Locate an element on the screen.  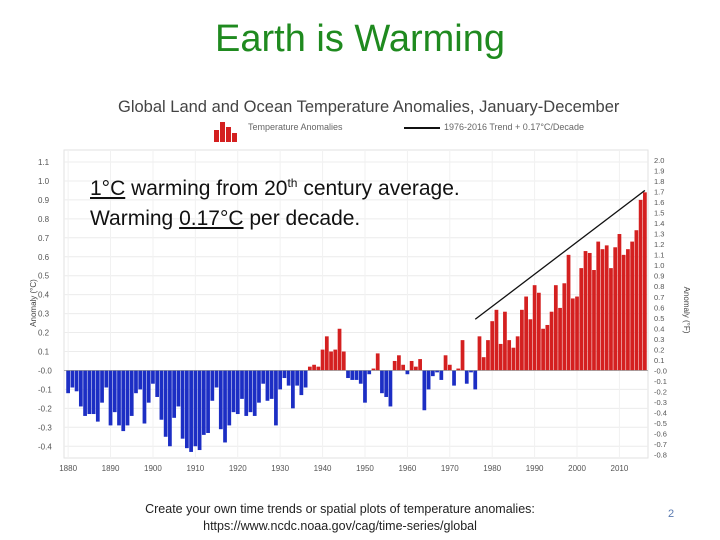
y2-tick-label: 1.6 is located at coordinates (659, 202).